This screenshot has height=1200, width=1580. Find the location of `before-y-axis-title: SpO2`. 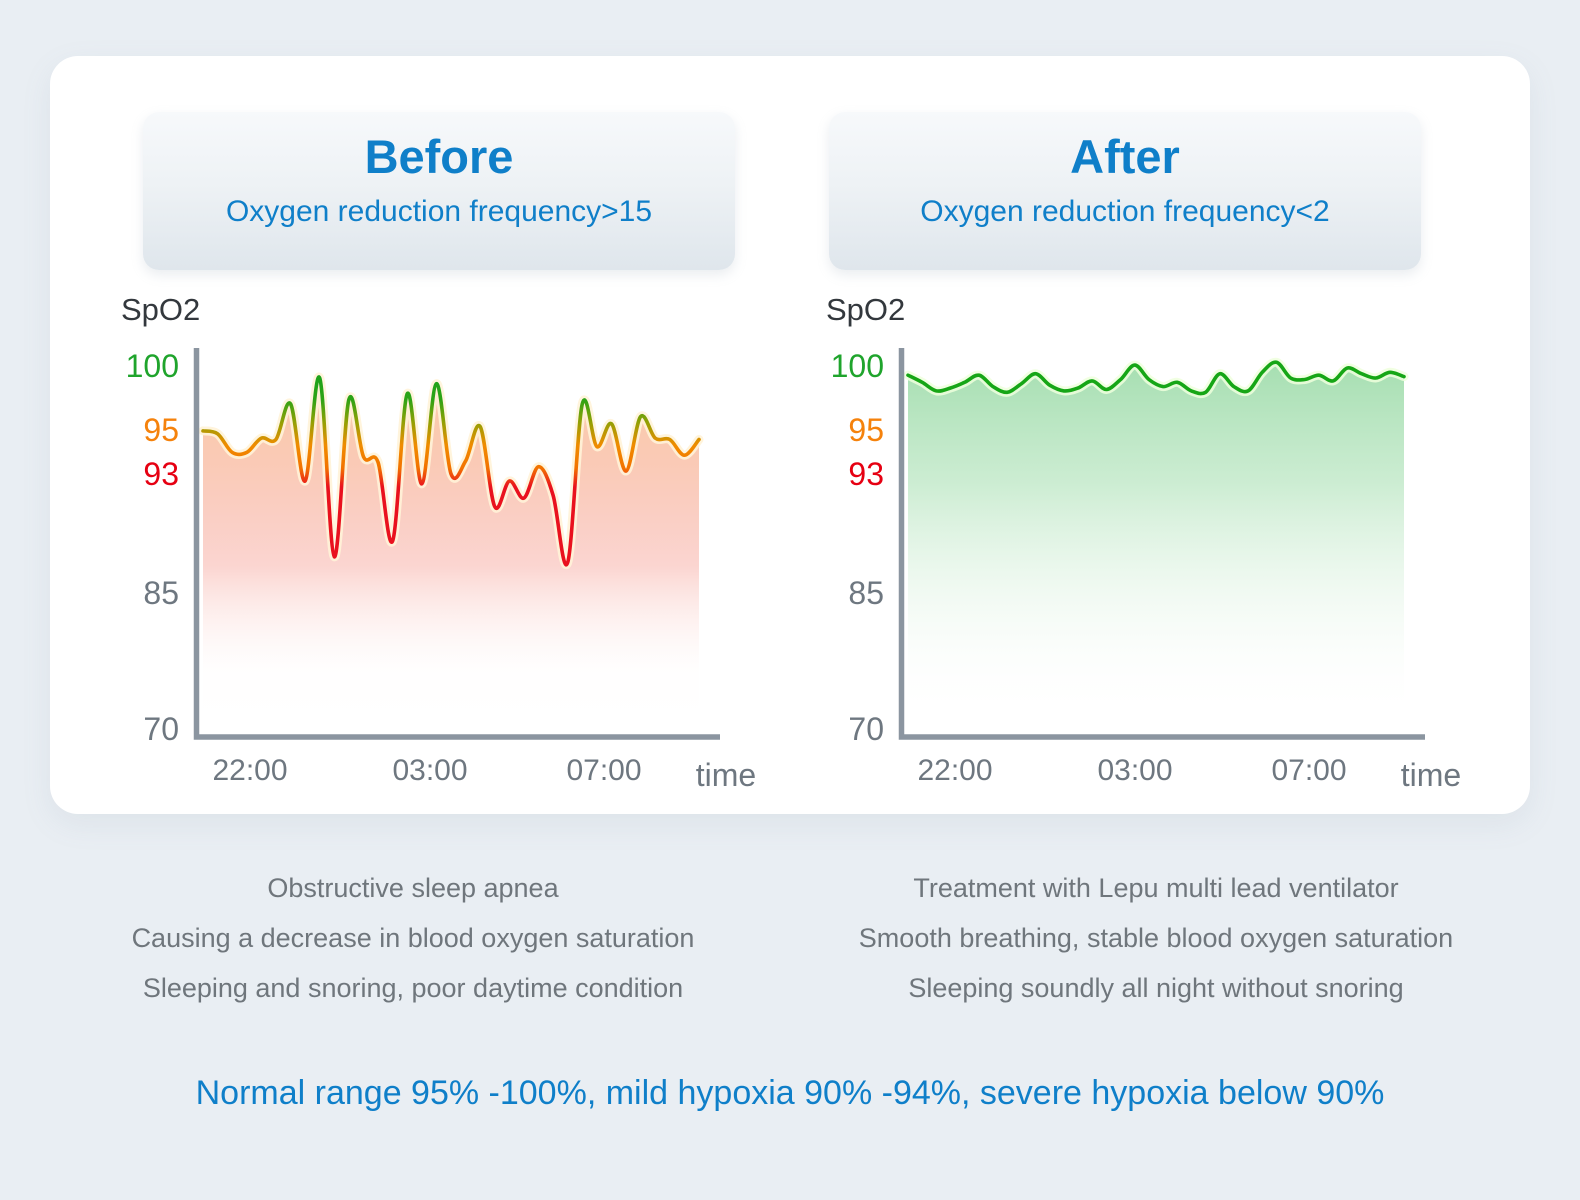

before-y-axis-title: SpO2 is located at coordinates (161, 309).